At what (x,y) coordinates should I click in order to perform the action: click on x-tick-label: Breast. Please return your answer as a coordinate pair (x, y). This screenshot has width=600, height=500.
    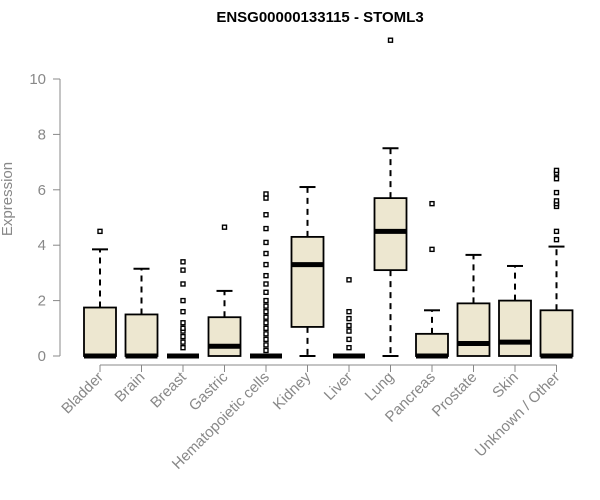
    Looking at the image, I should click on (168, 389).